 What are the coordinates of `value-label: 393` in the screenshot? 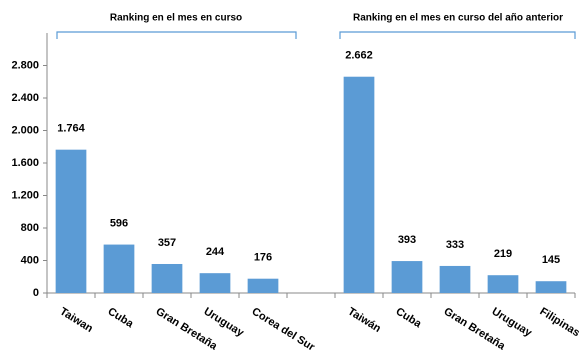 It's located at (407, 240).